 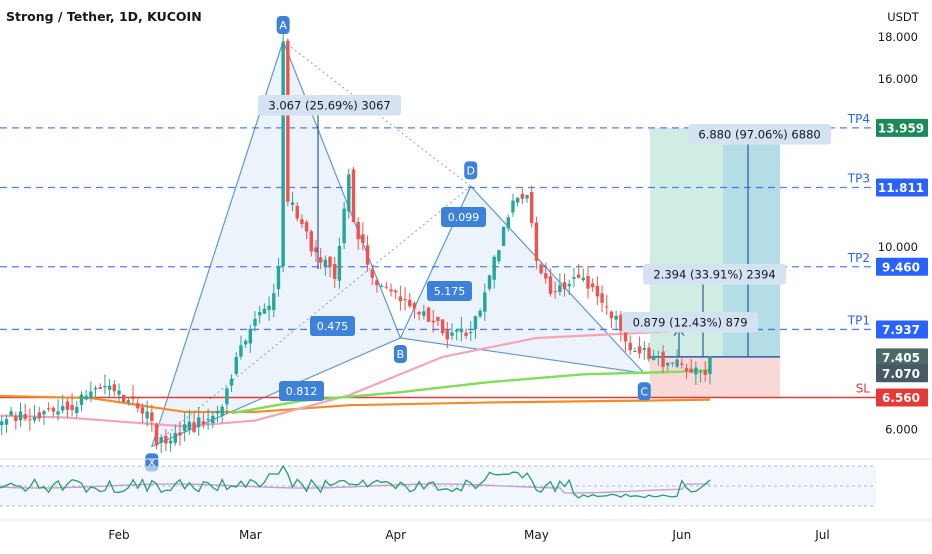 I want to click on level-name-sl: SL, so click(x=863, y=388).